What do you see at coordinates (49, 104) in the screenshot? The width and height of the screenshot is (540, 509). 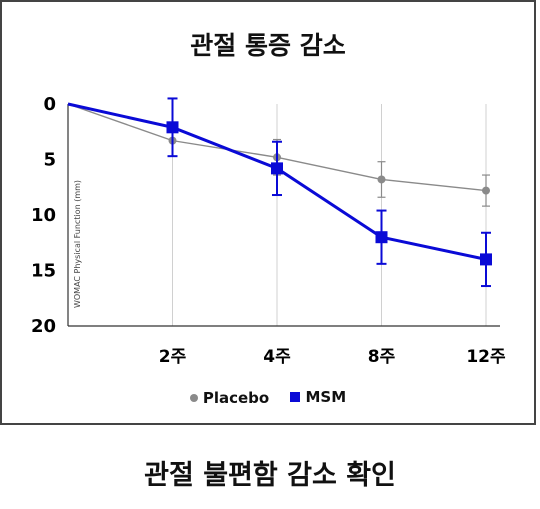 I see `y-tick-label: 0` at bounding box center [49, 104].